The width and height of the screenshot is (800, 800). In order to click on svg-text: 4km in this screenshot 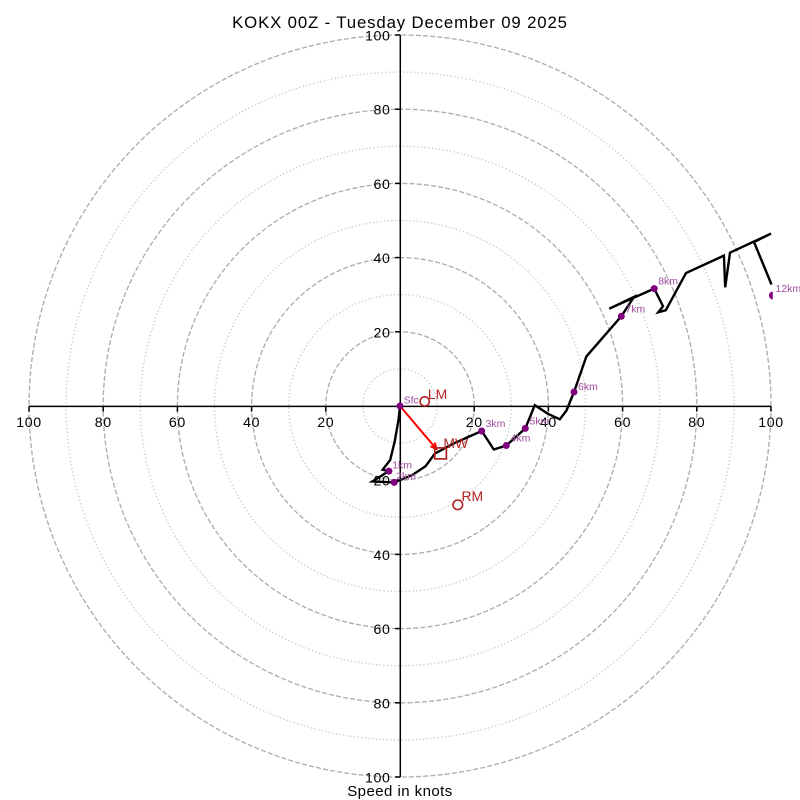, I will do `click(521, 438)`.